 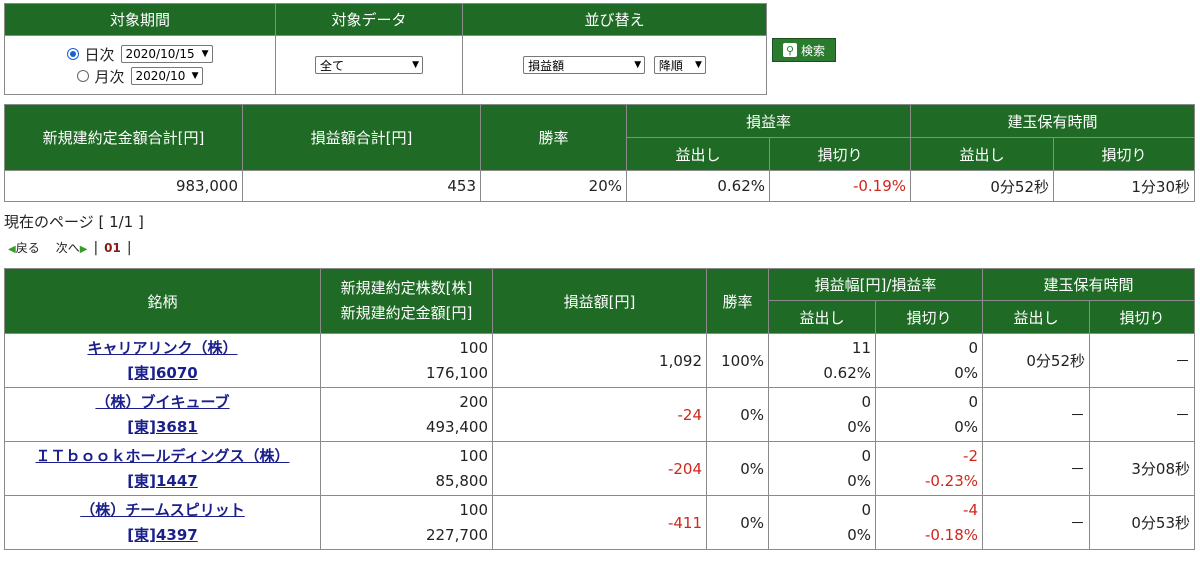 I want to click on daily-date-value: 2020/10/15, so click(x=160, y=54).